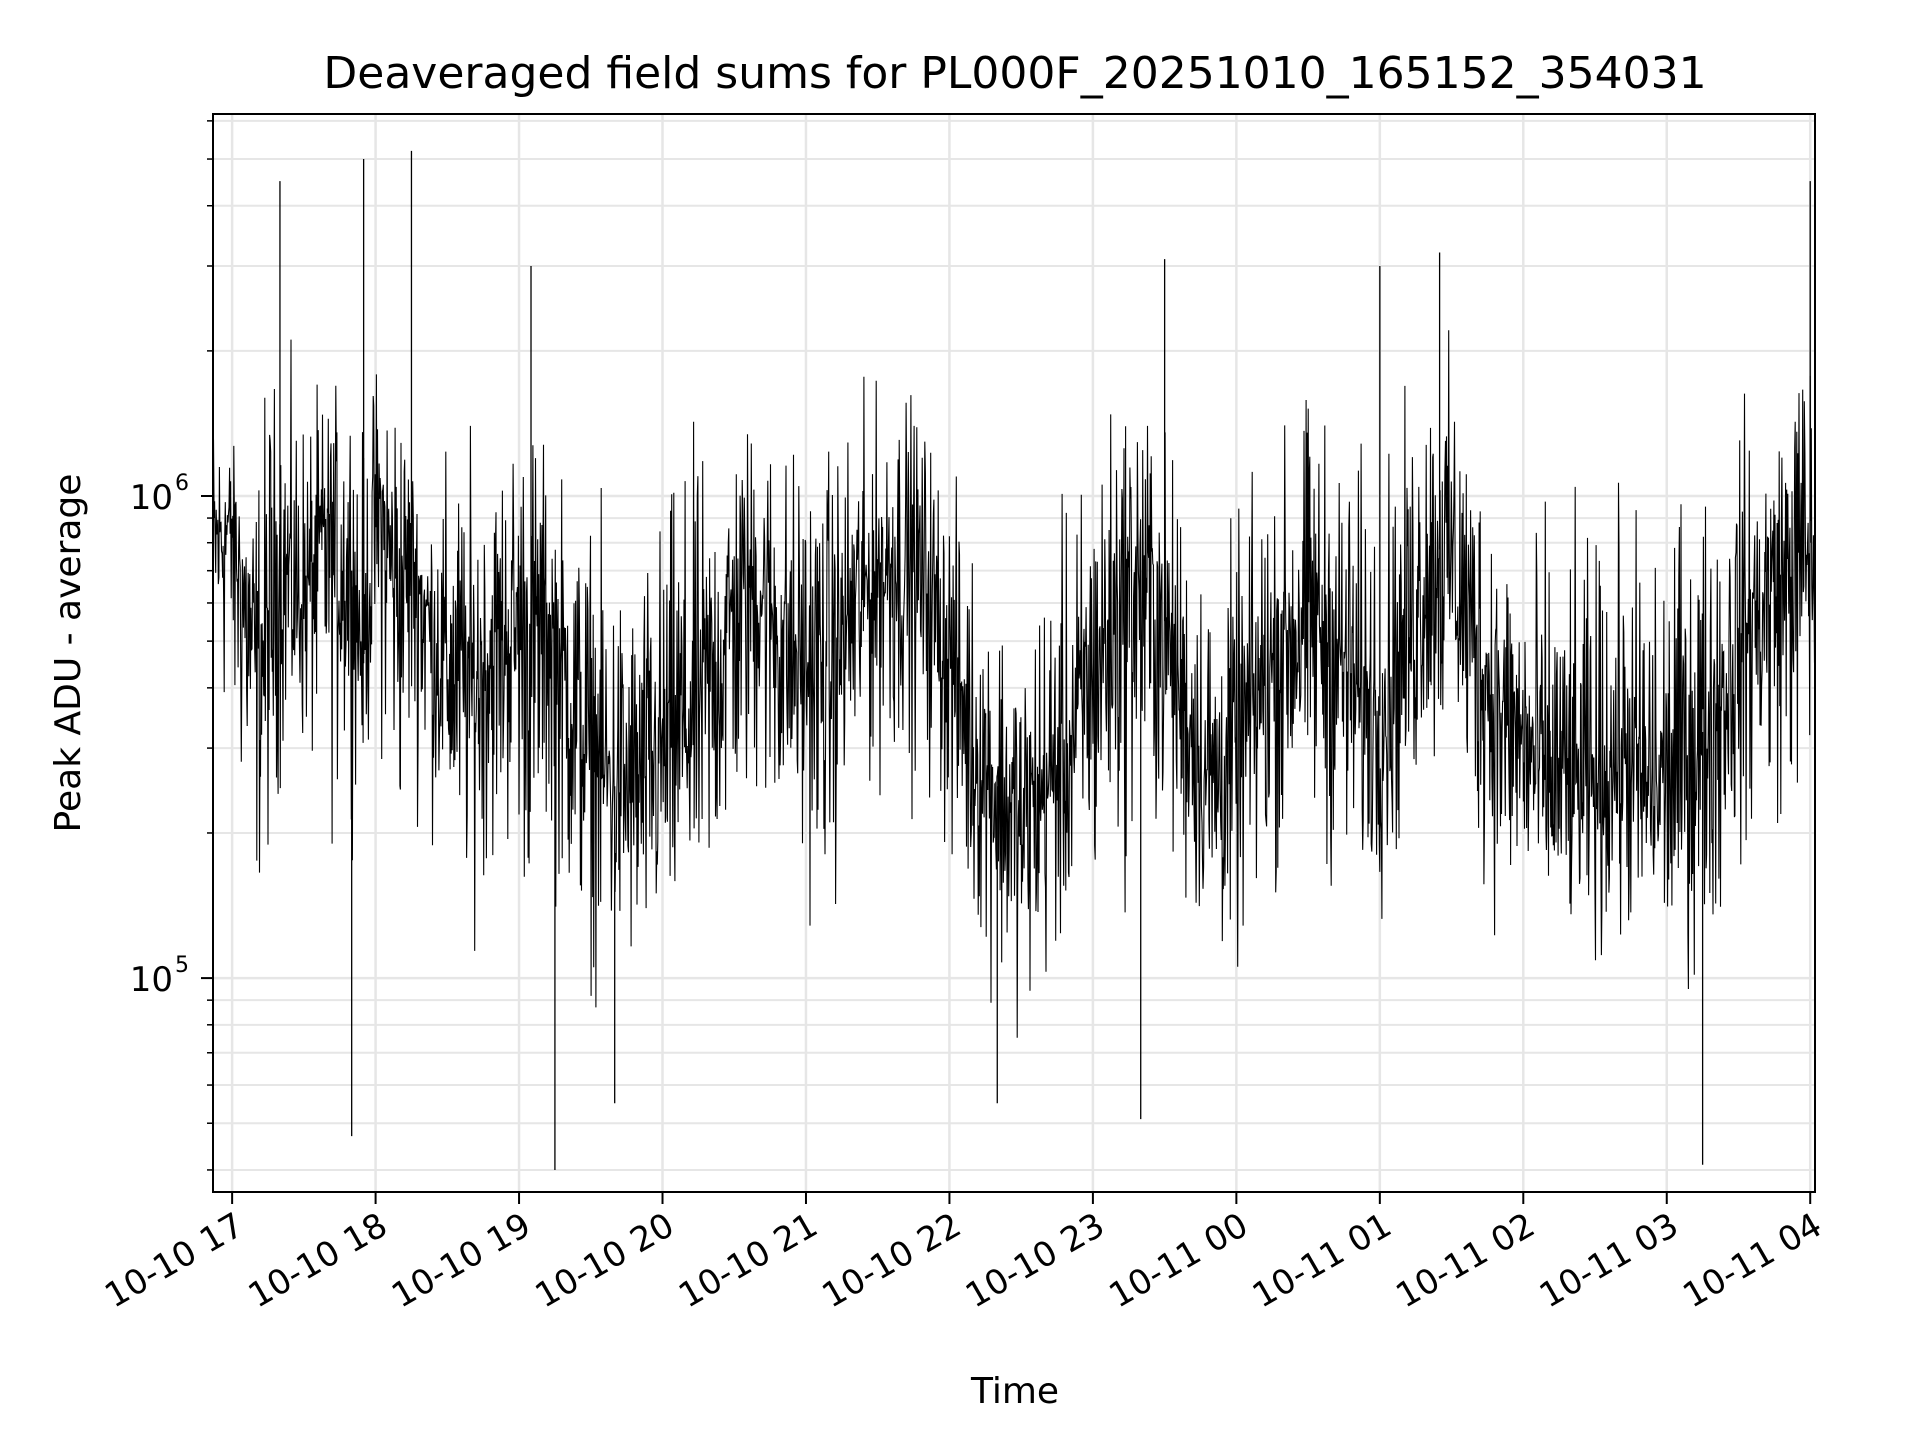  I want to click on x-tick-label: 10-11 01, so click(1322, 1260).